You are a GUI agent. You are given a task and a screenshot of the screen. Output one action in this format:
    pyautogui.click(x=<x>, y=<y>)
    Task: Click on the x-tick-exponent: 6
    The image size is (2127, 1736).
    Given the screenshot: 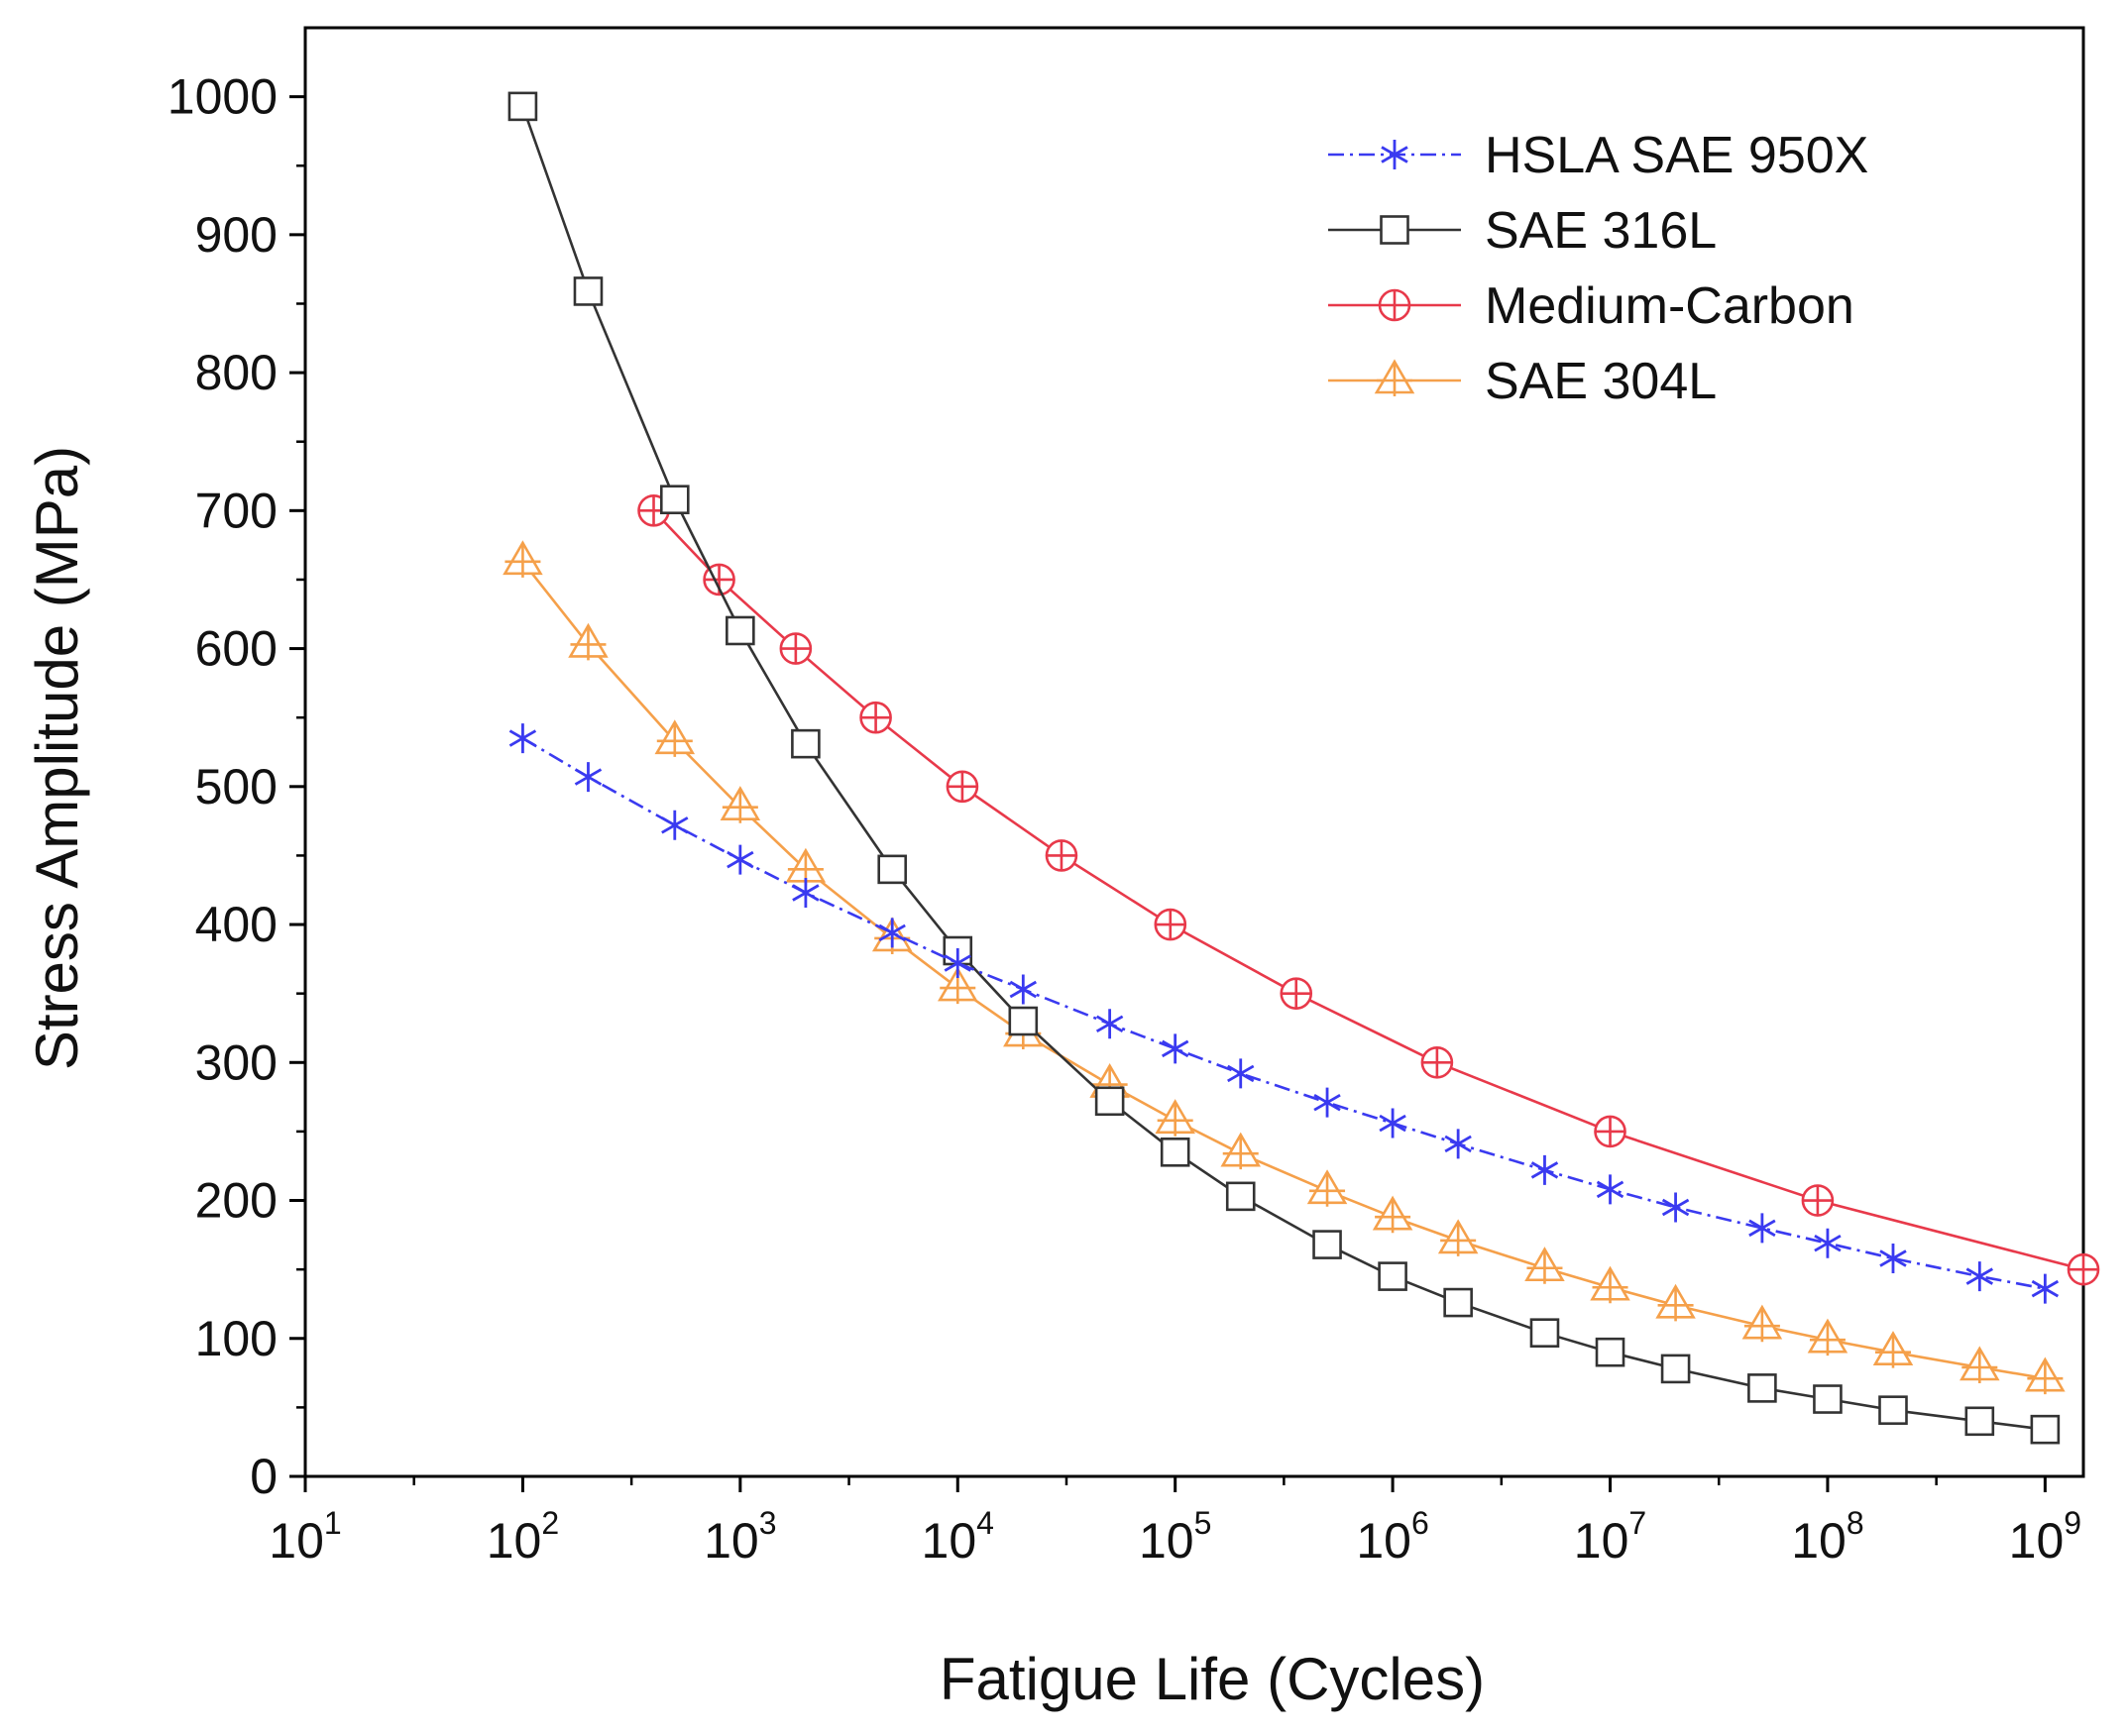 What is the action you would take?
    pyautogui.click(x=1420, y=1523)
    